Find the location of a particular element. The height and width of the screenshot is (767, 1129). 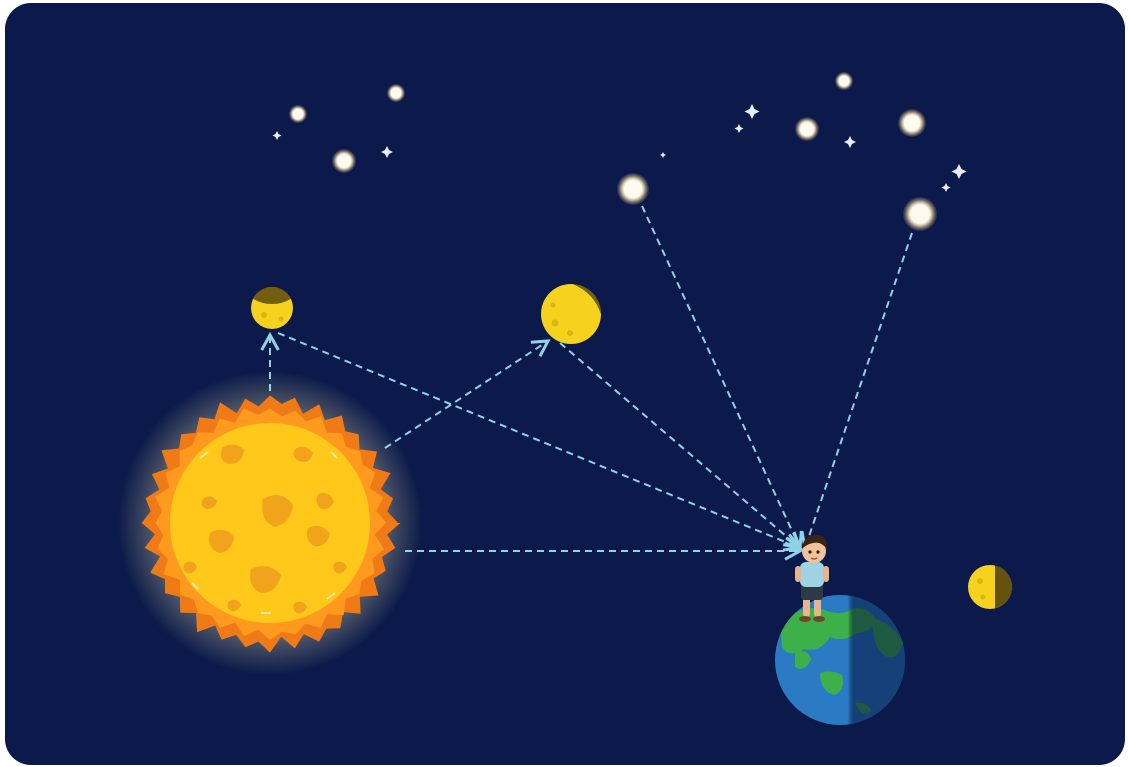

earth-icon is located at coordinates (840, 660).